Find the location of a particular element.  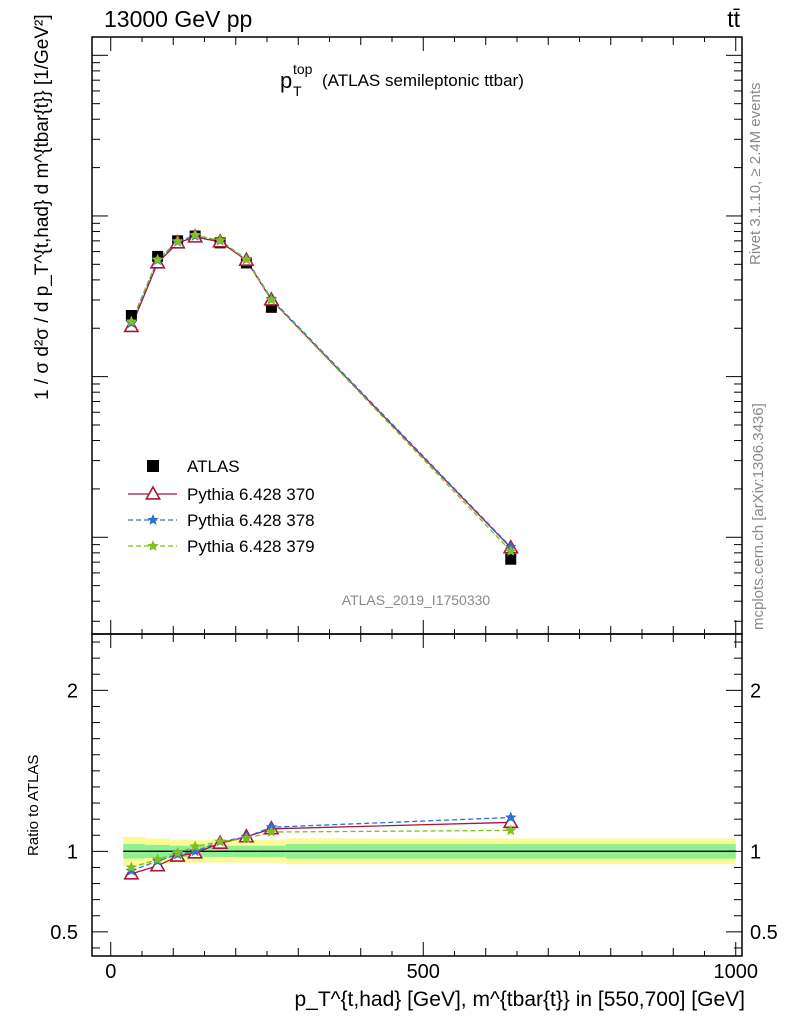

x-tick-label: 0 is located at coordinates (110, 972).